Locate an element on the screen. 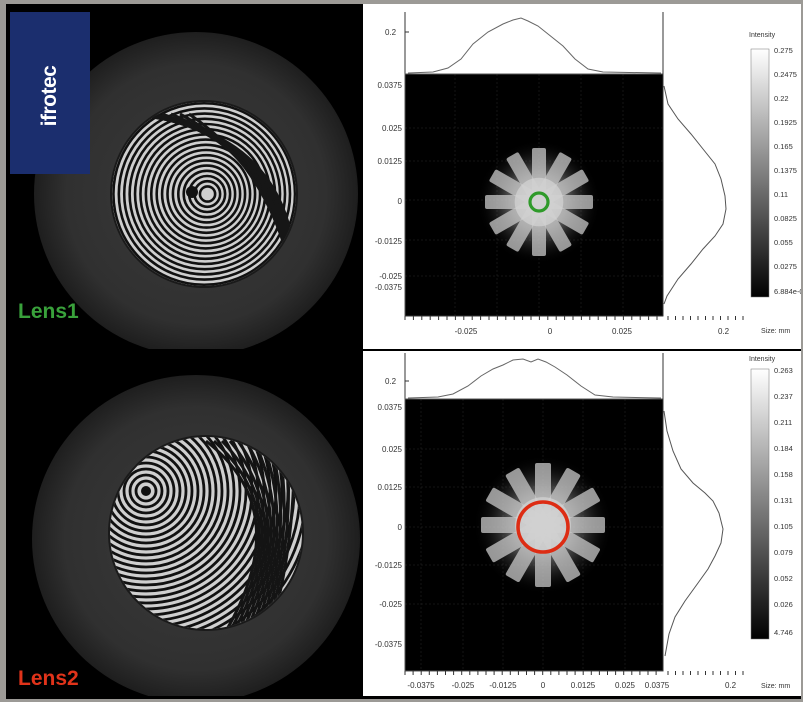  lens1-label: Lens1 is located at coordinates (48, 311).